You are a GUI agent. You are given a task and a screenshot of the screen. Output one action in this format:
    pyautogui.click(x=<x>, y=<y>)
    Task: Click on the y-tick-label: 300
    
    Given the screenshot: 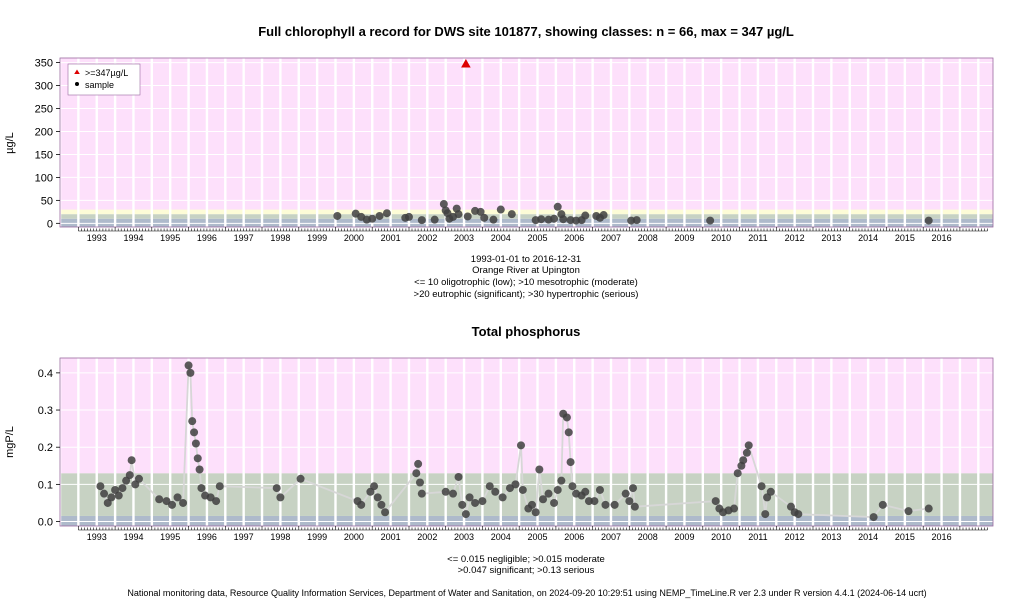 What is the action you would take?
    pyautogui.click(x=44, y=87)
    